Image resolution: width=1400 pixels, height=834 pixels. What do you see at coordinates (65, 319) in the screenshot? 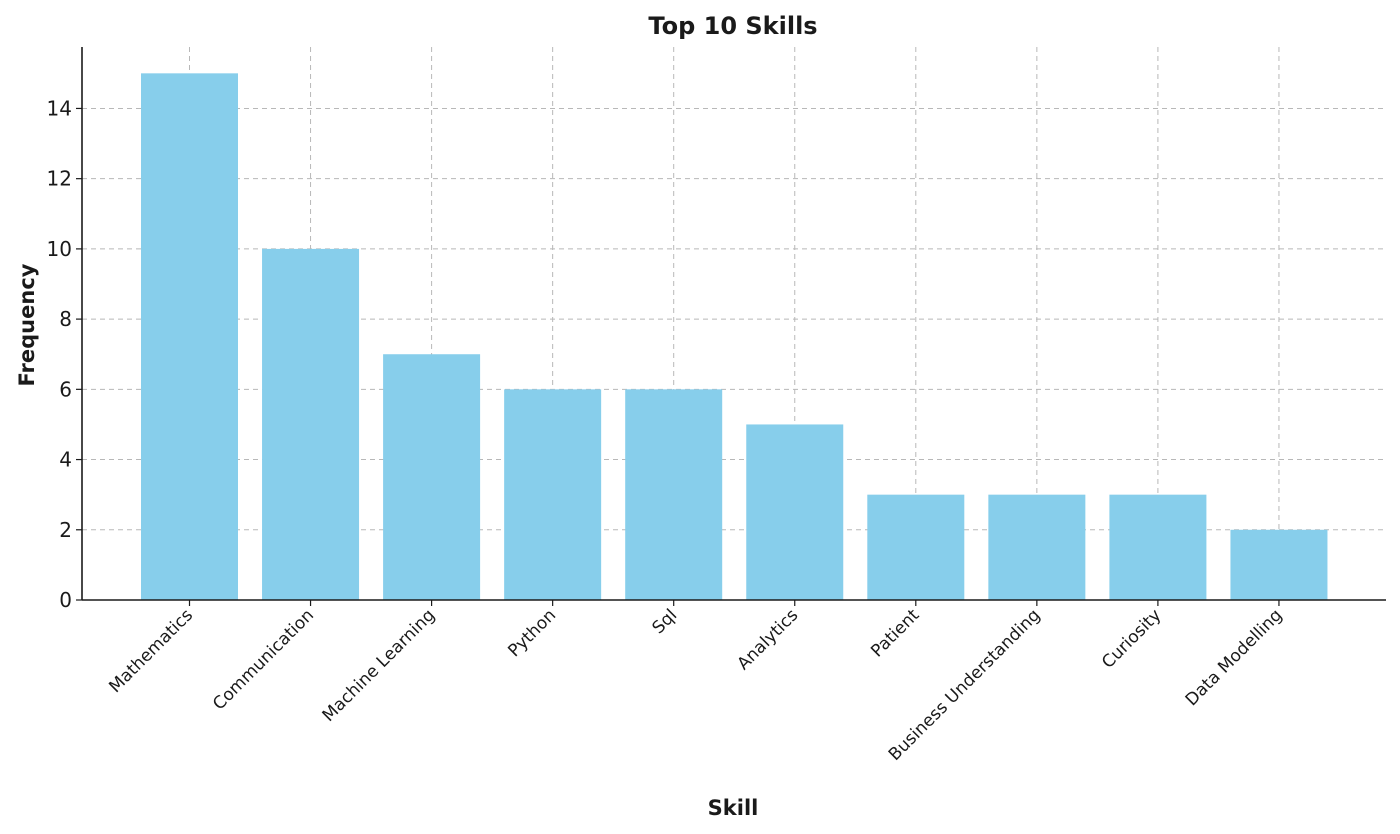
I see `y-tick-label: 8` at bounding box center [65, 319].